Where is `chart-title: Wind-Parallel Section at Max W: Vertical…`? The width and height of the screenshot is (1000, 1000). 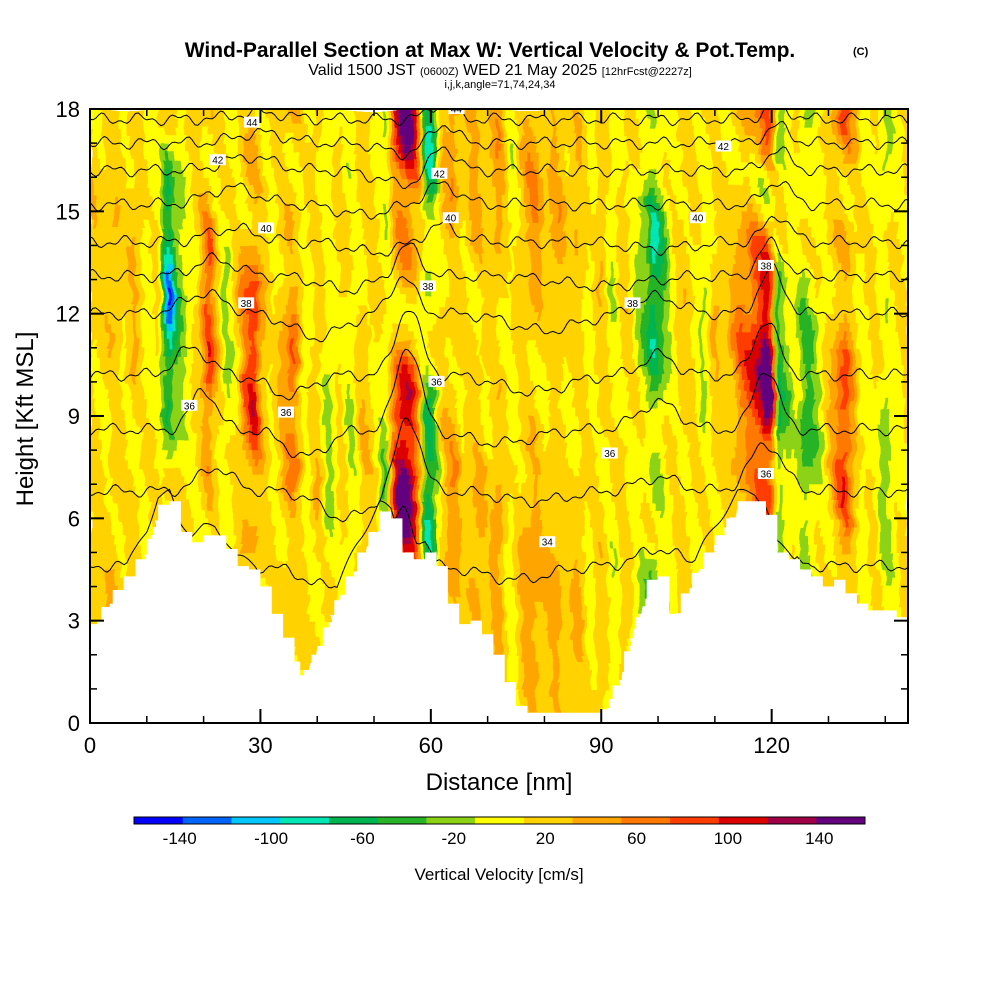 chart-title: Wind-Parallel Section at Max W: Vertical… is located at coordinates (490, 50).